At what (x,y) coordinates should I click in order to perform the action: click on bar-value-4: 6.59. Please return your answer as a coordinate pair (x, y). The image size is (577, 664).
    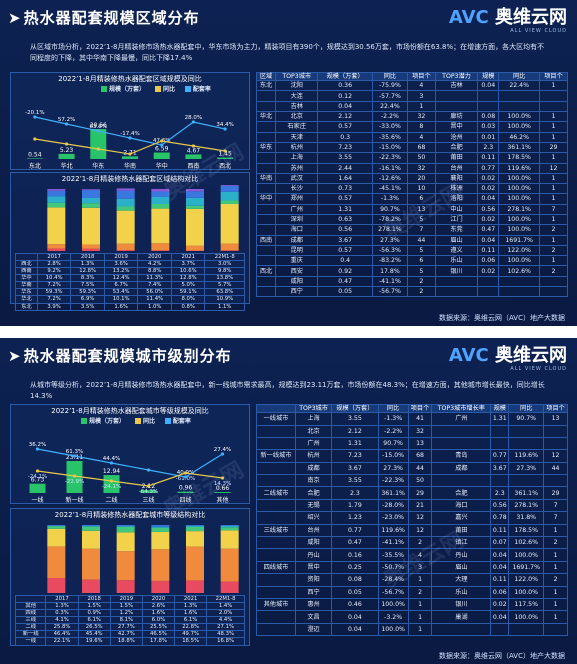
    Looking at the image, I should click on (162, 149).